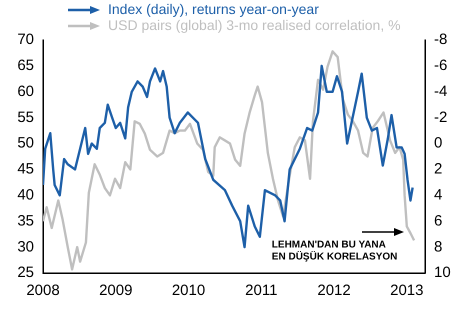  Describe the element at coordinates (438, 247) in the screenshot. I see `y2-tick-label: 8` at that location.